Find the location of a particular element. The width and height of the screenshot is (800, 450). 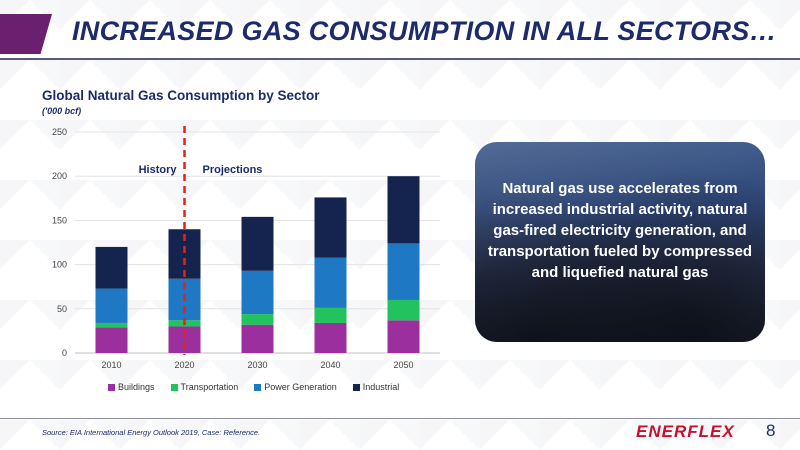

legend-item: Power Generation is located at coordinates (295, 387).